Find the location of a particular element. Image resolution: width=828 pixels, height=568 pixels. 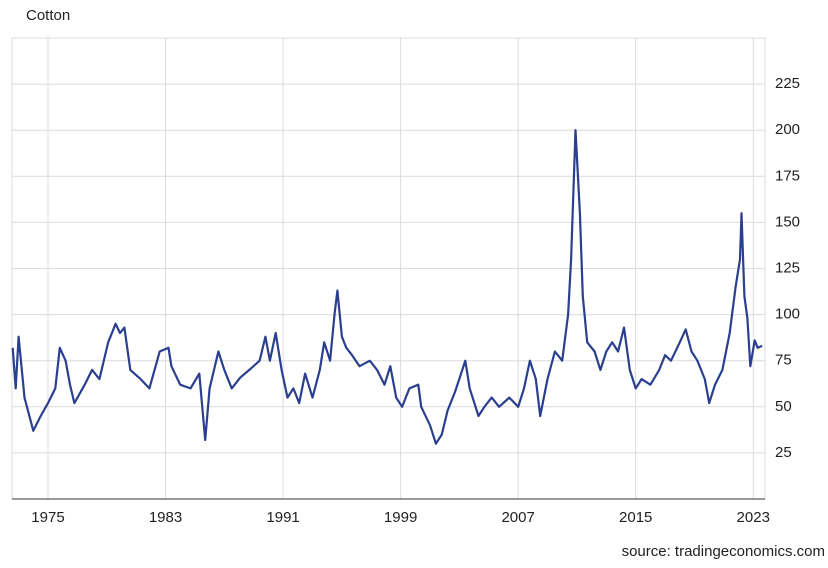

y-tick-label: 200 is located at coordinates (787, 129).